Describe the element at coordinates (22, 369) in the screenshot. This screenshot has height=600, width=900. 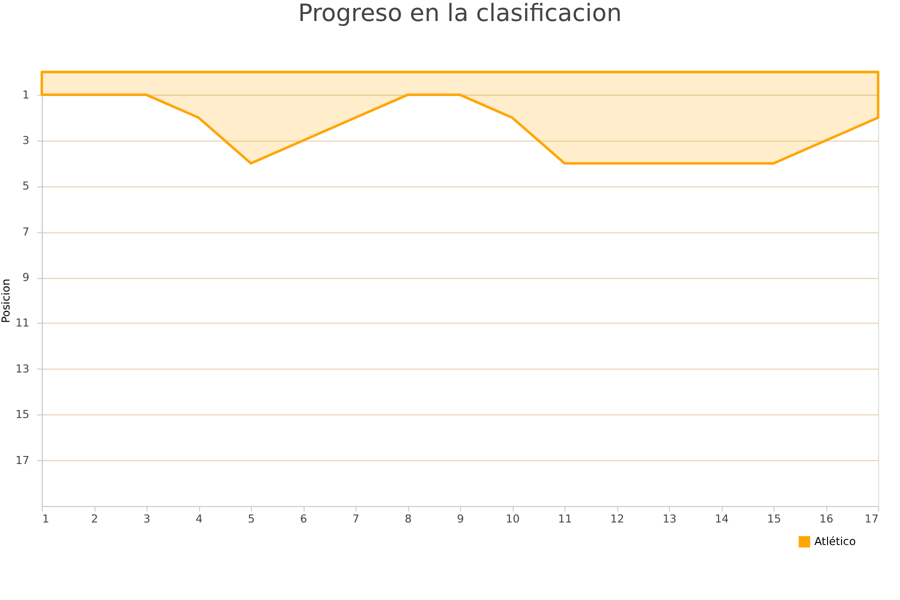
I see `y-tick-label: 13` at that location.